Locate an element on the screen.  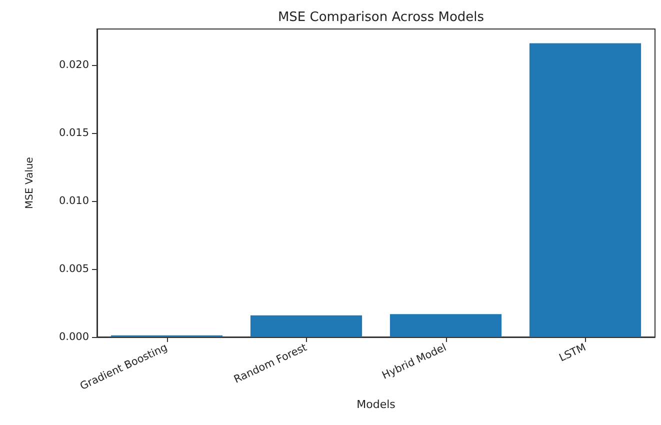
y-tick-label: 0.020 is located at coordinates (73, 65).